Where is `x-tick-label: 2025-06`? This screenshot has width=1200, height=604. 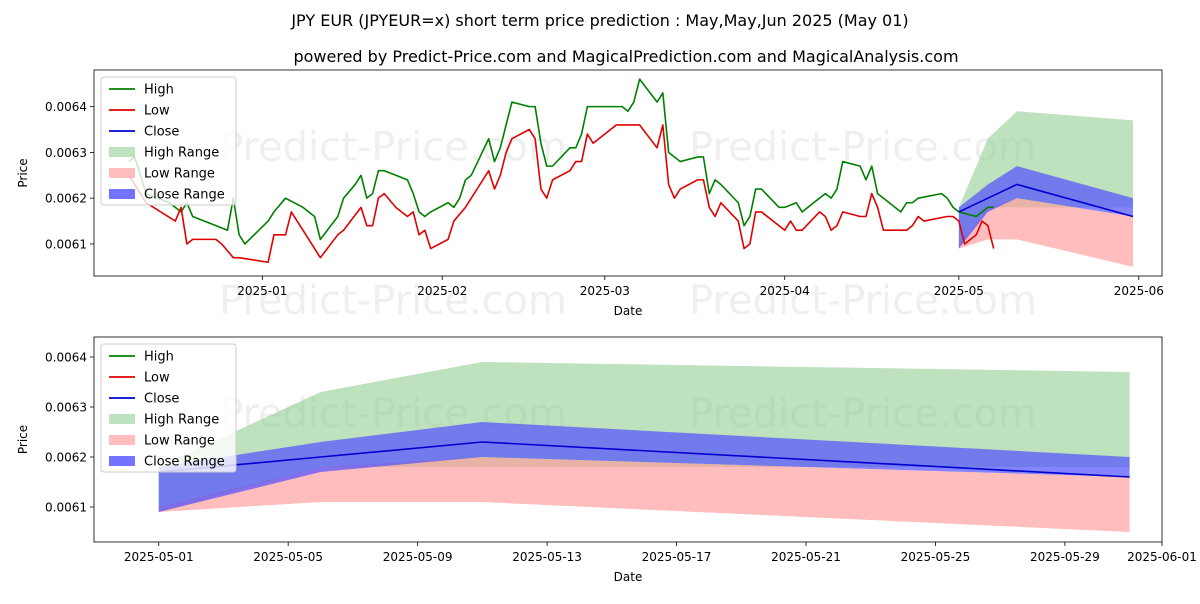 x-tick-label: 2025-06 is located at coordinates (1139, 291).